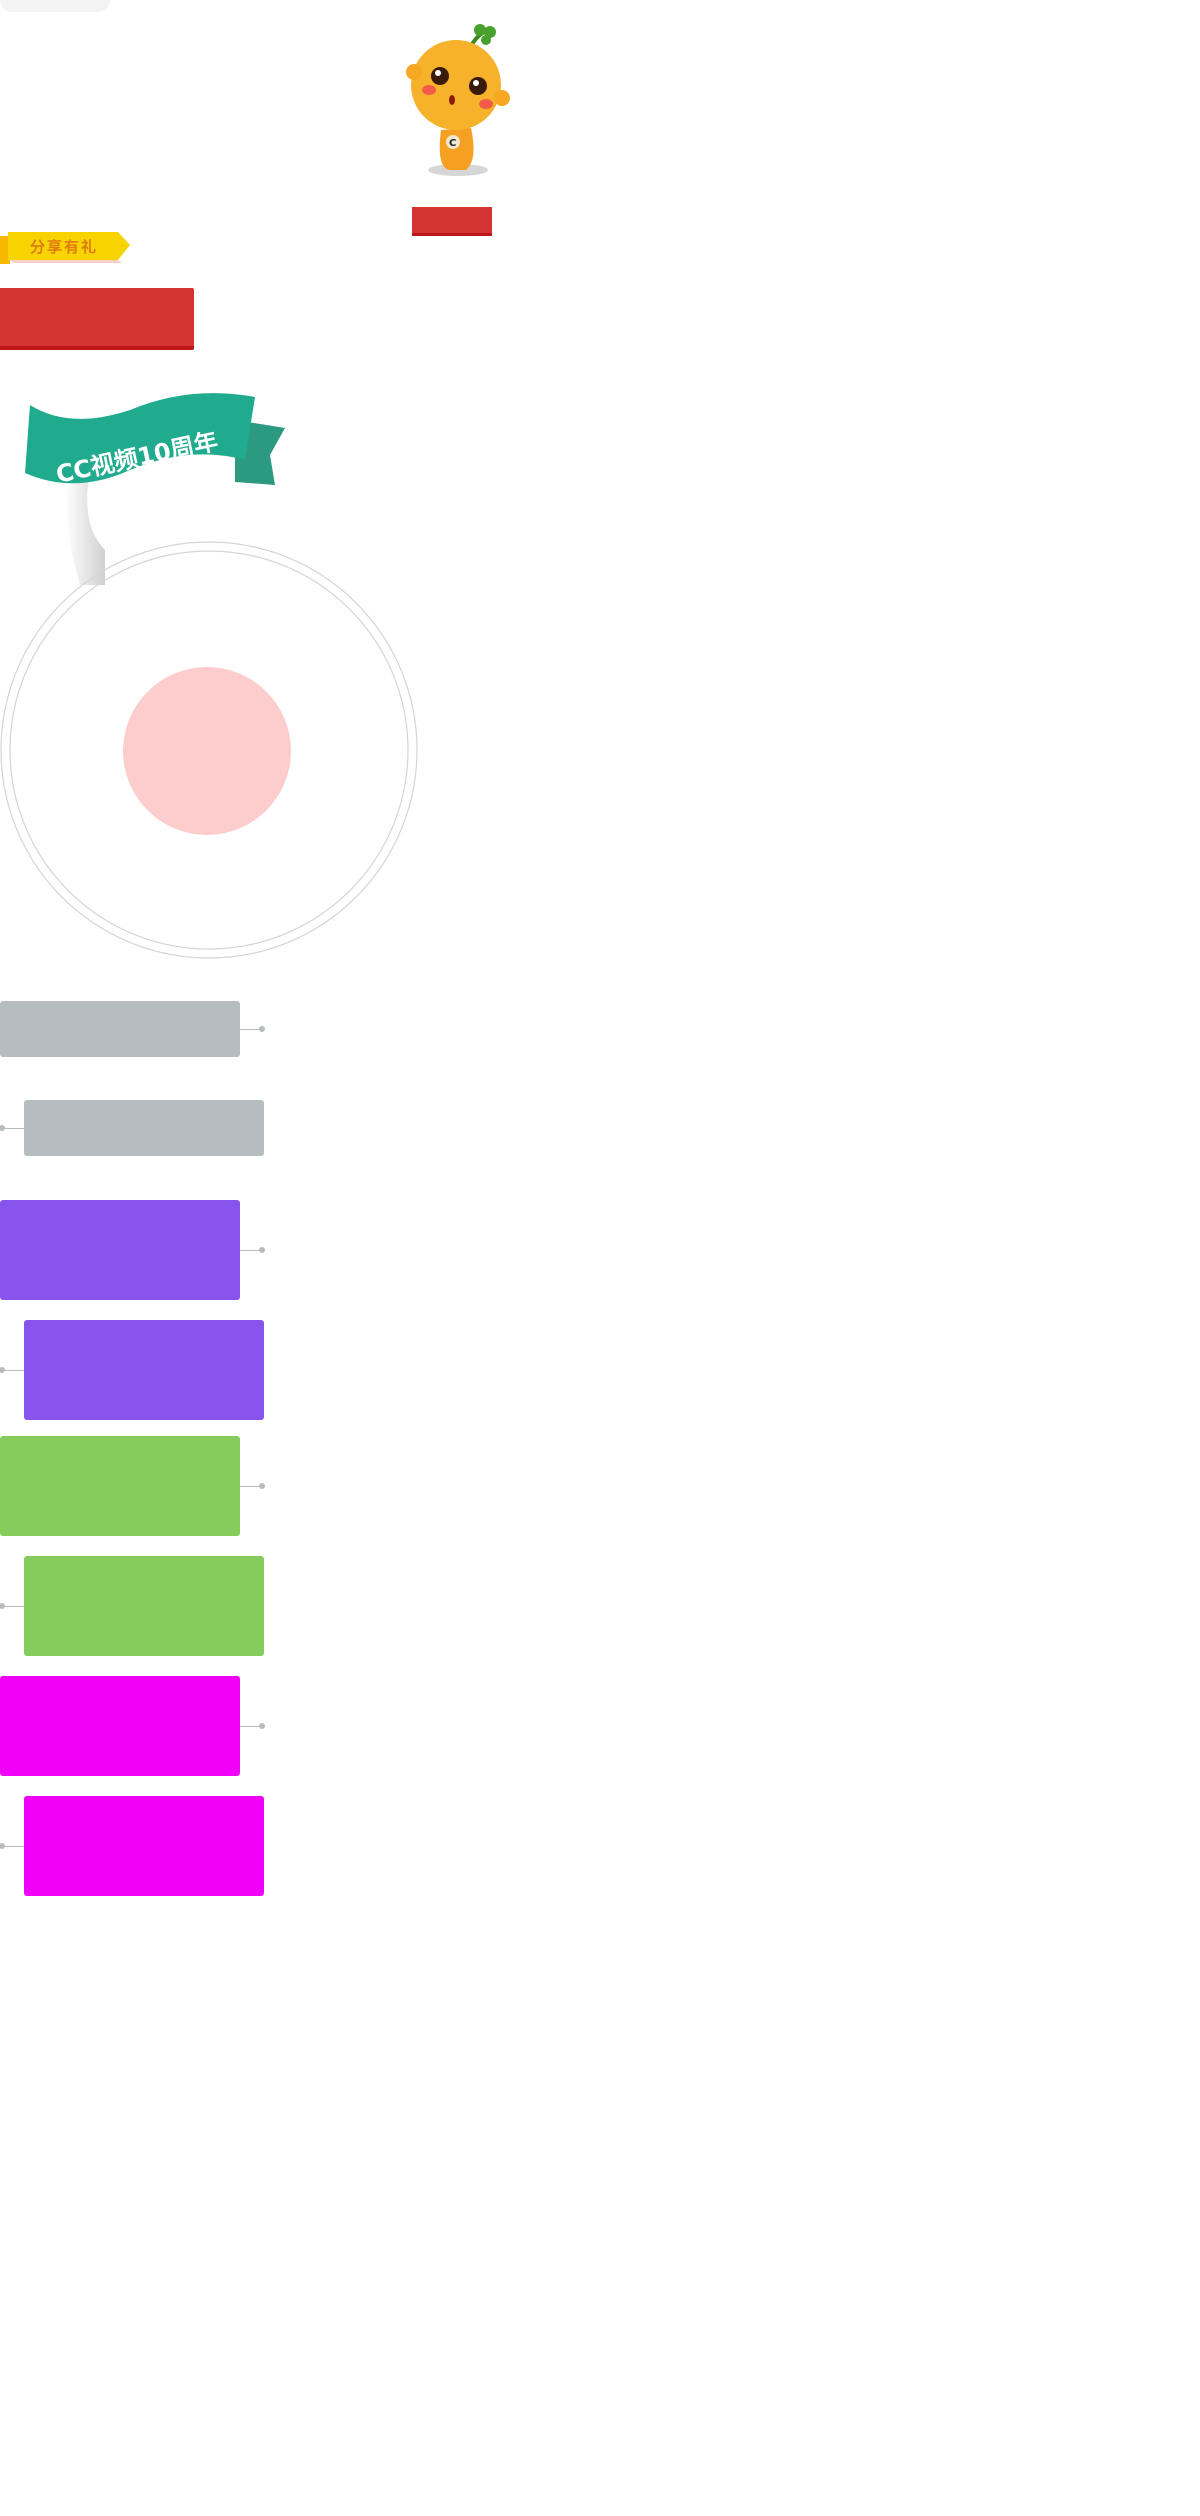 This screenshot has height=2516, width=1200. I want to click on anniversary-banner: CC视频10周年, so click(155, 489).